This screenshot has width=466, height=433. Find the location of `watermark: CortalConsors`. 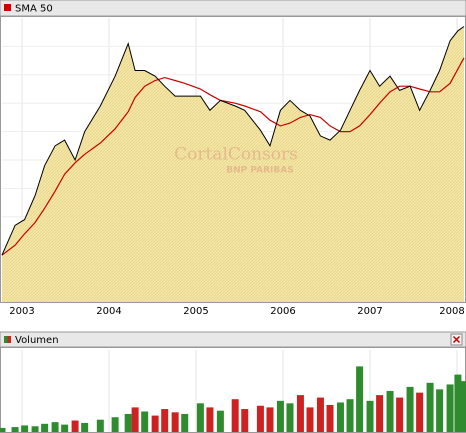

watermark: CortalConsors is located at coordinates (236, 155).